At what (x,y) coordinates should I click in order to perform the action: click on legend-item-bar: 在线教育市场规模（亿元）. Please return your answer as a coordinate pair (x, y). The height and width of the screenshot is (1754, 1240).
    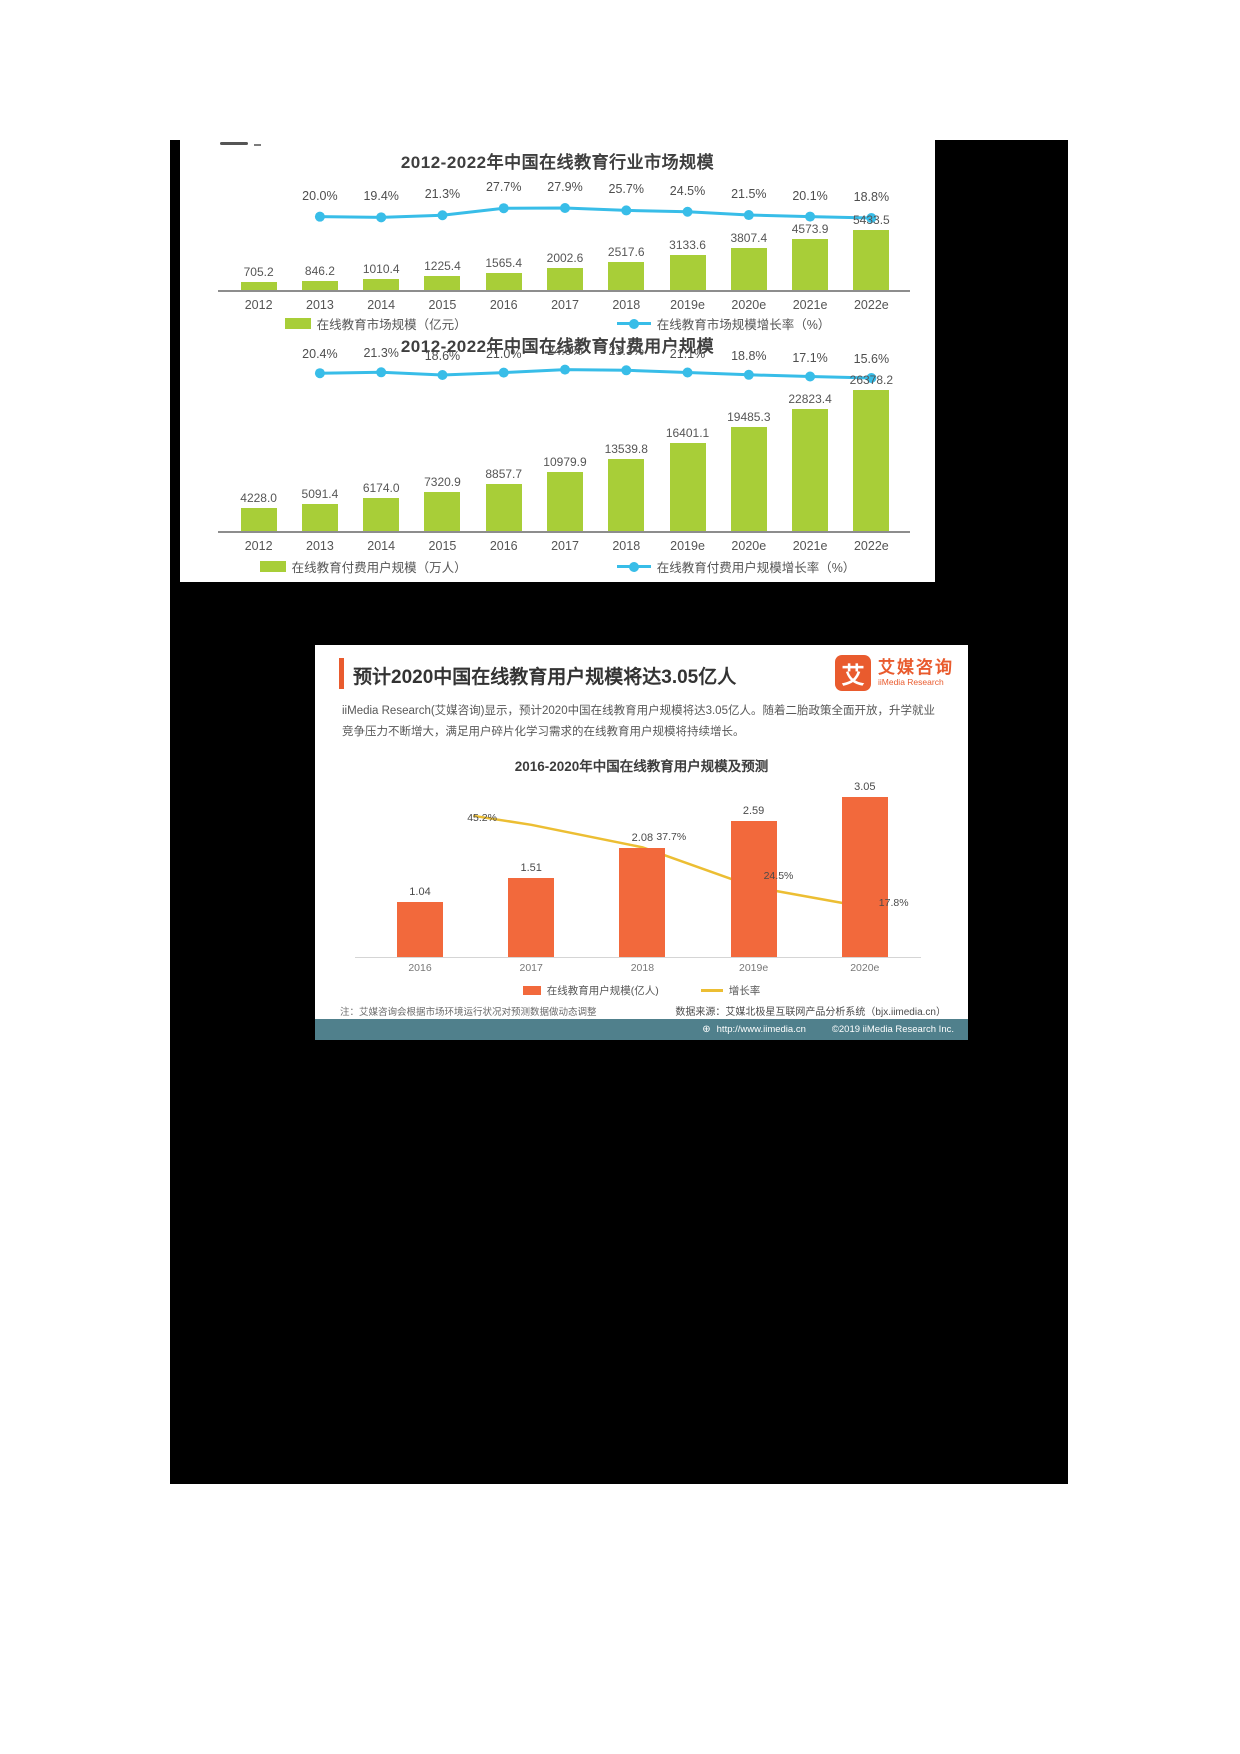
    Looking at the image, I should click on (375, 323).